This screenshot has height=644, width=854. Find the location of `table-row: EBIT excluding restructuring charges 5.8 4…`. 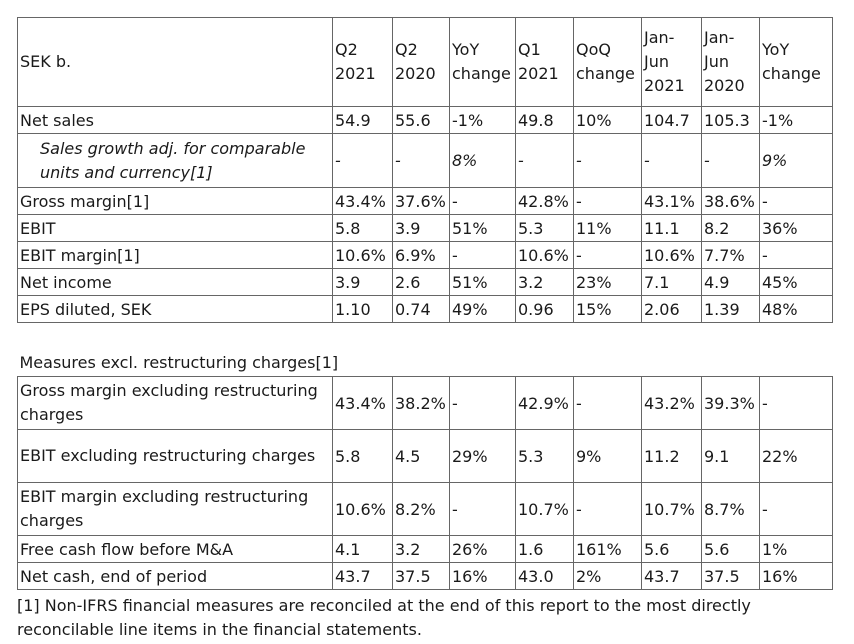

table-row: EBIT excluding restructuring charges 5.8 4… is located at coordinates (425, 456).